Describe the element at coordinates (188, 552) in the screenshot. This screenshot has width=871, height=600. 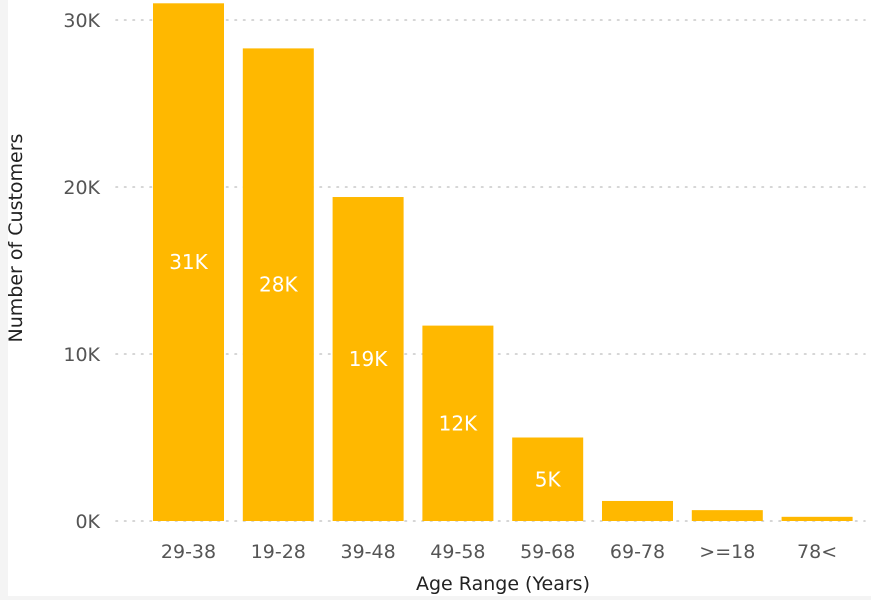
I see `x-tick-label: 29-38` at that location.